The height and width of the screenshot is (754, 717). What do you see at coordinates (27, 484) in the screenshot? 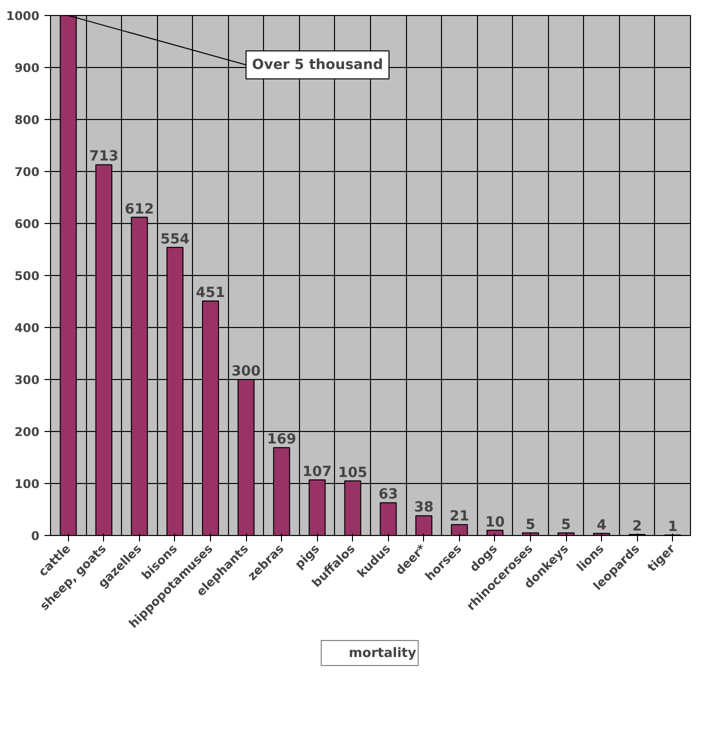
I see `y-tick-label: 100` at bounding box center [27, 484].